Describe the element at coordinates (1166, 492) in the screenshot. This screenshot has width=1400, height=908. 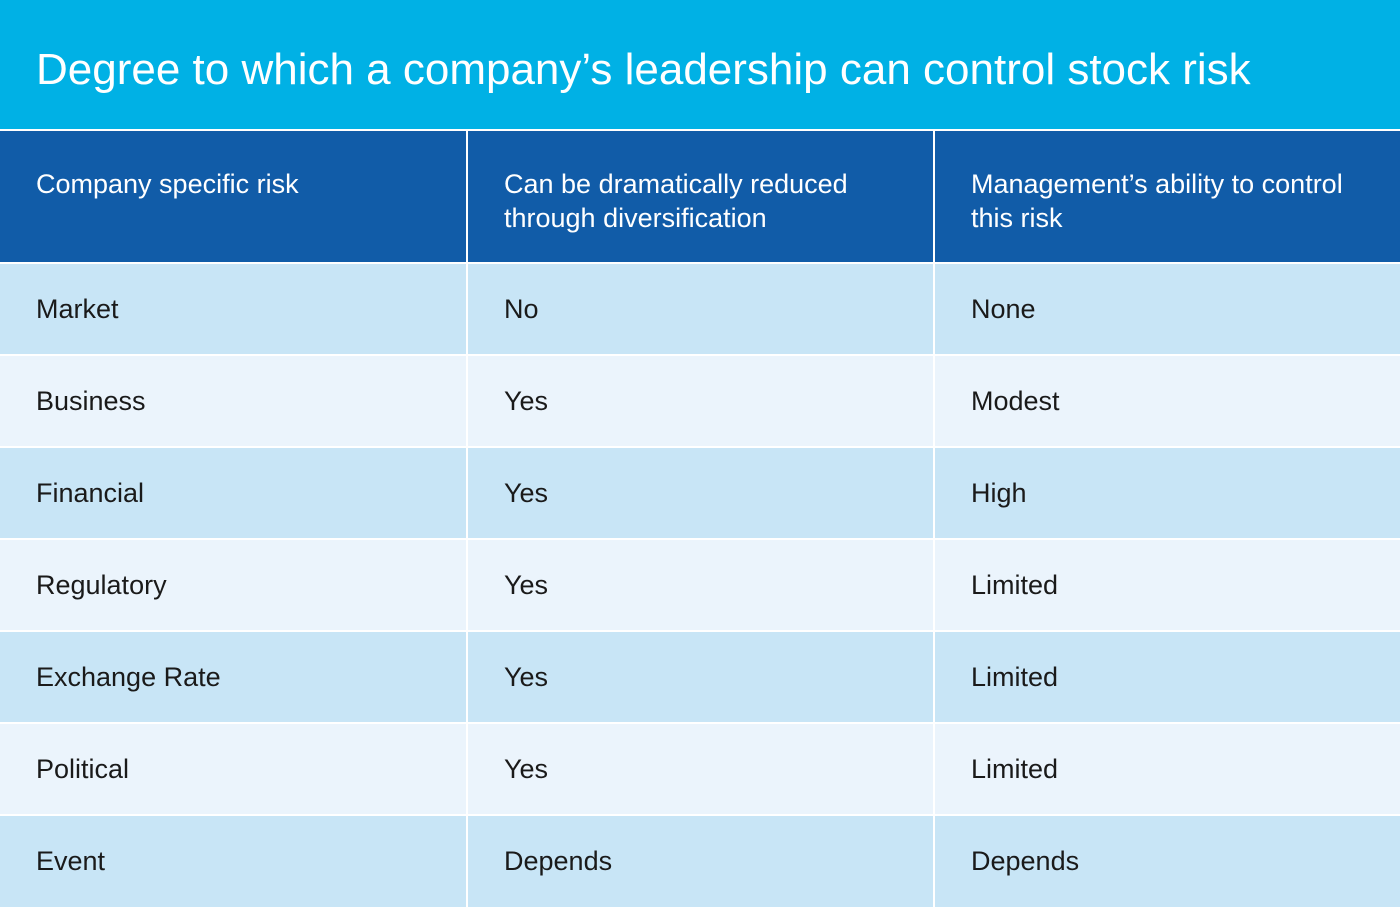
I see `cell-management-control: High` at that location.